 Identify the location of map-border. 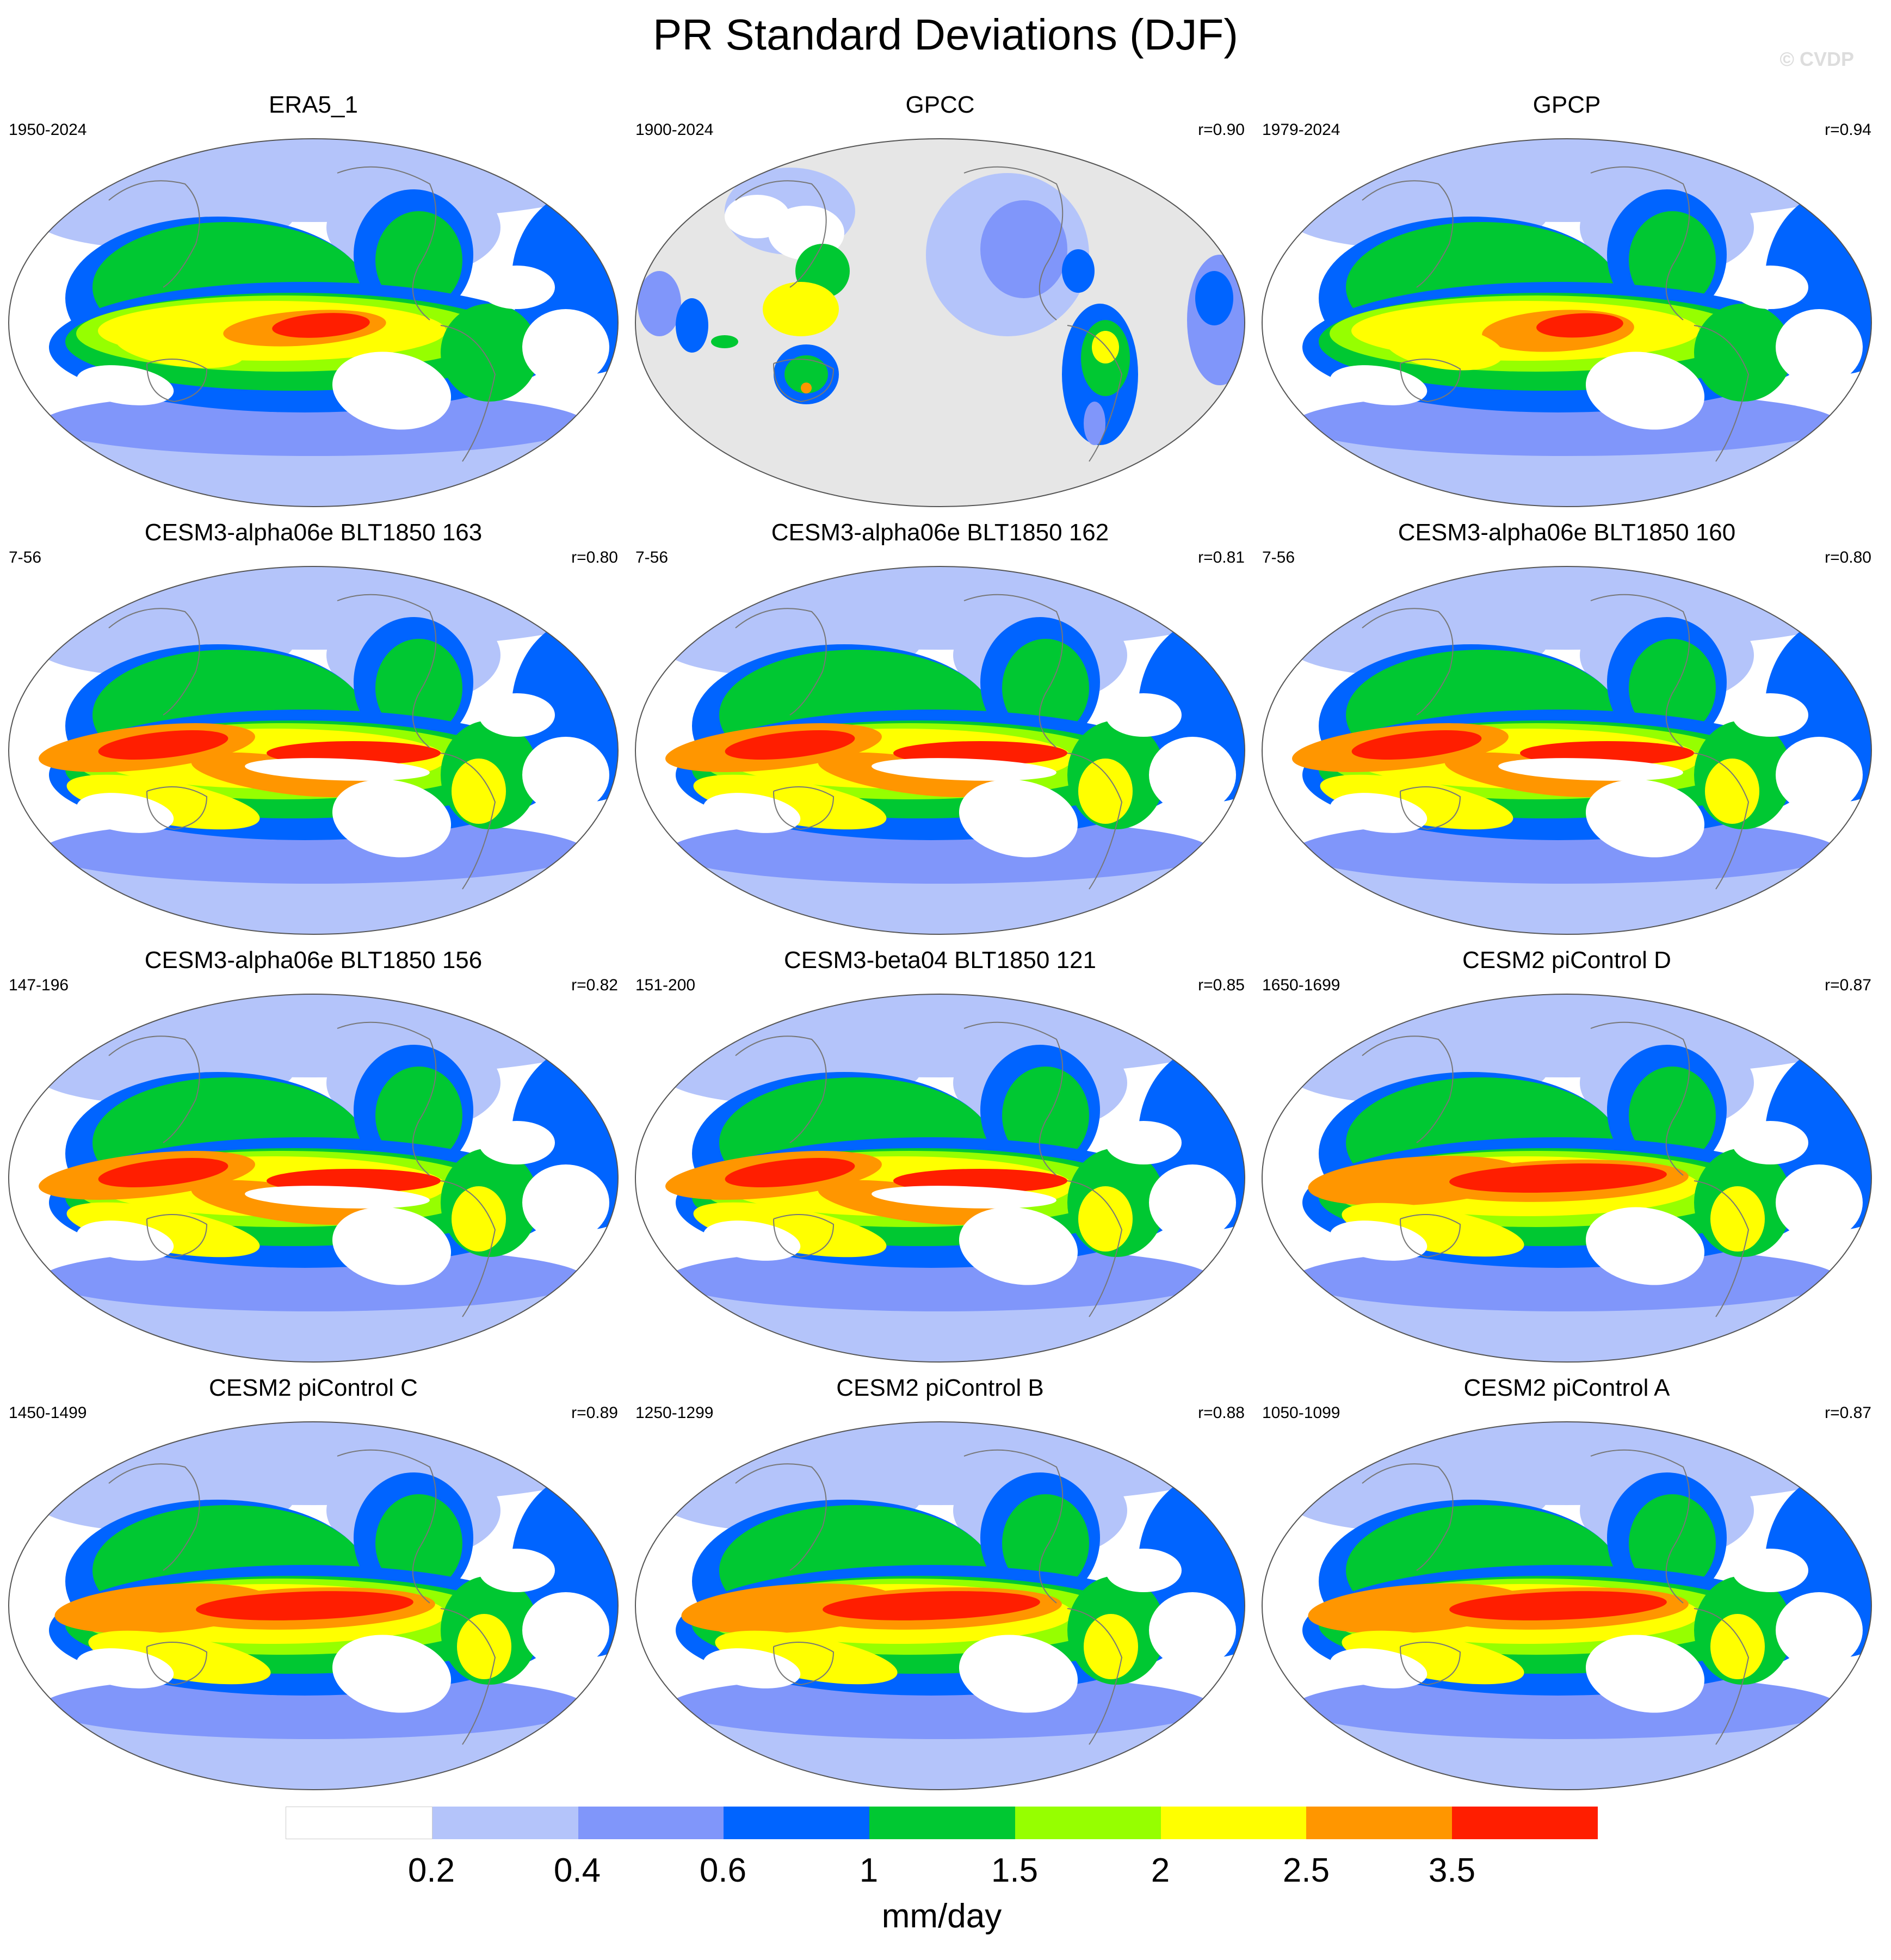
(313, 750).